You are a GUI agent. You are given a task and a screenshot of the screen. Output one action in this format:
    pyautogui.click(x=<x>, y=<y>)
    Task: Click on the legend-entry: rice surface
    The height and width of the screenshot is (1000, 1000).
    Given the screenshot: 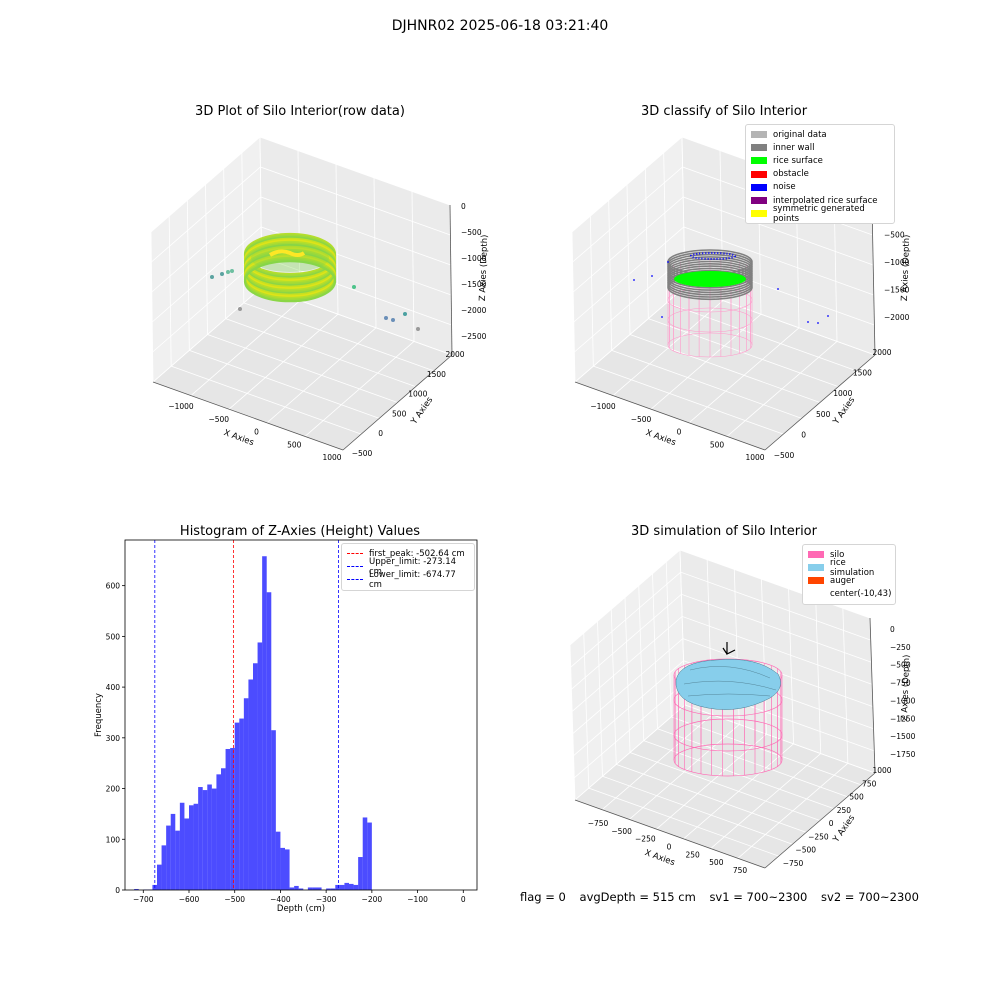 What is the action you would take?
    pyautogui.click(x=820, y=160)
    